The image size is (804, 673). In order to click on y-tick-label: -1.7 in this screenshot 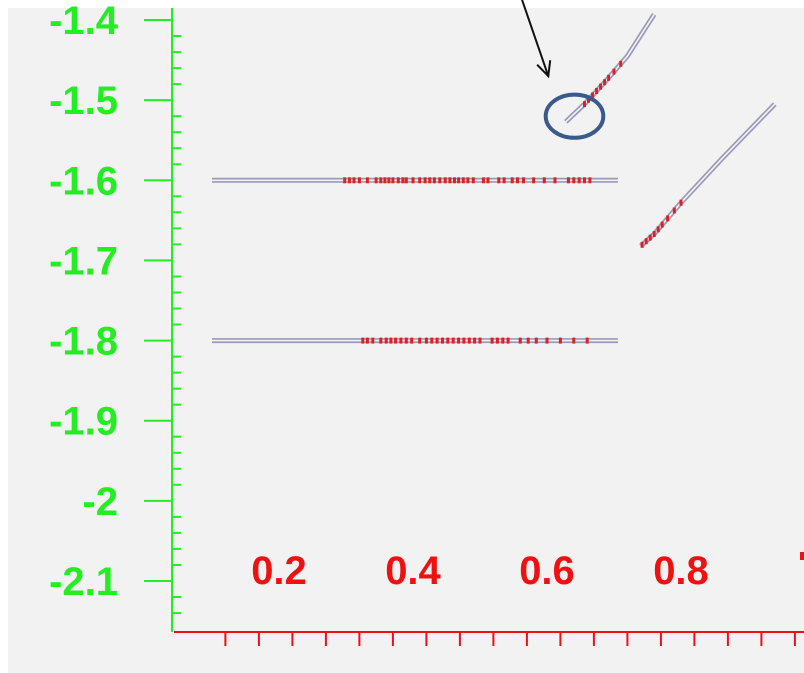, I will do `click(83, 261)`.